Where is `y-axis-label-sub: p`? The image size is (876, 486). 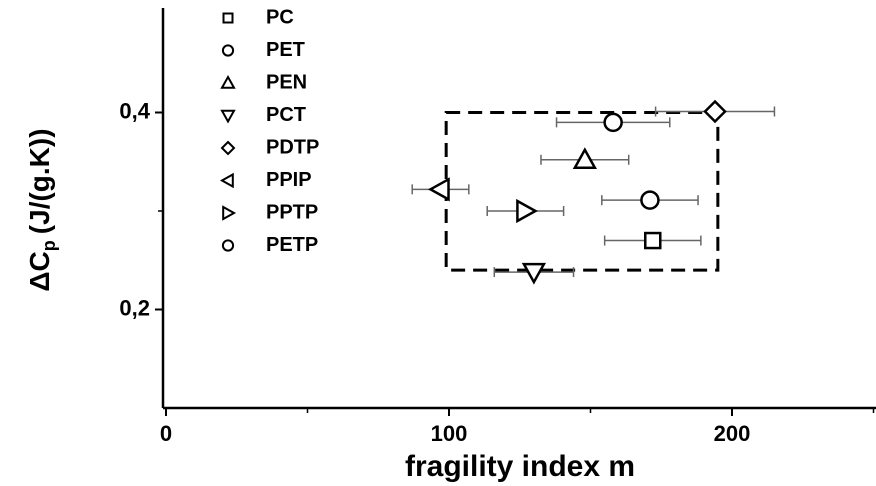 y-axis-label-sub: p is located at coordinates (49, 245).